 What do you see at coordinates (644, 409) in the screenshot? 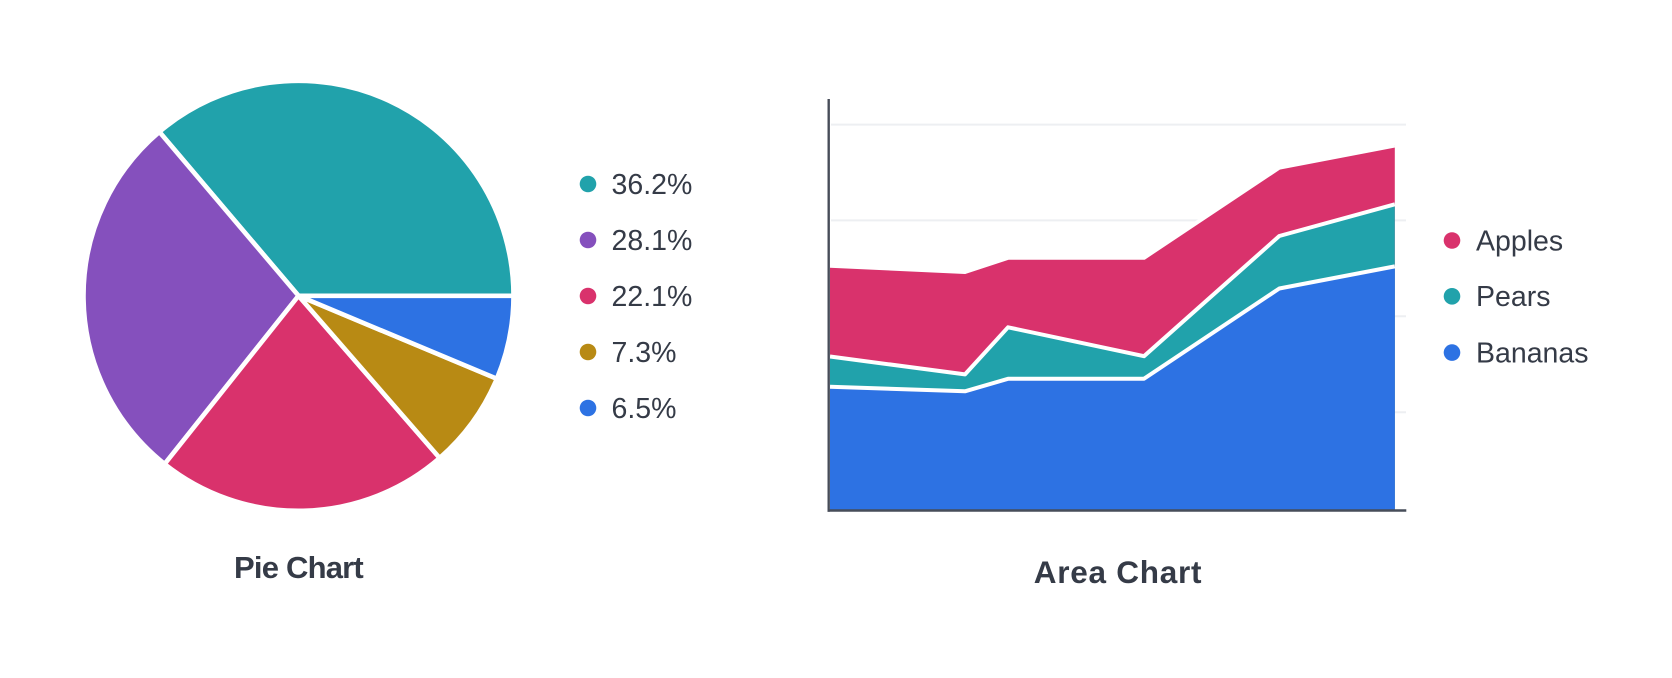
I see `svg-text: 6.5%` at bounding box center [644, 409].